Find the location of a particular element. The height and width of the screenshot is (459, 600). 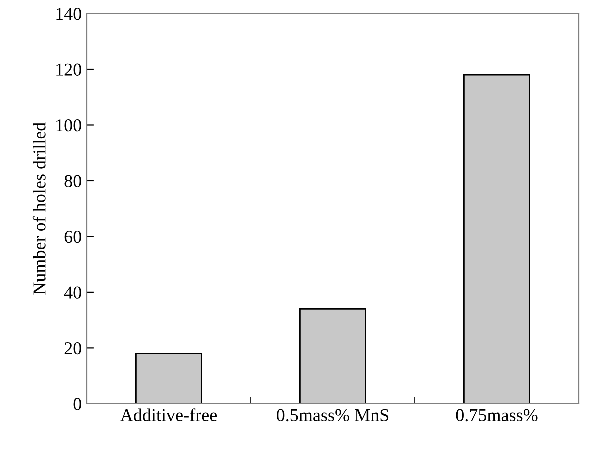

y-tick-label: 60 is located at coordinates (73, 237).